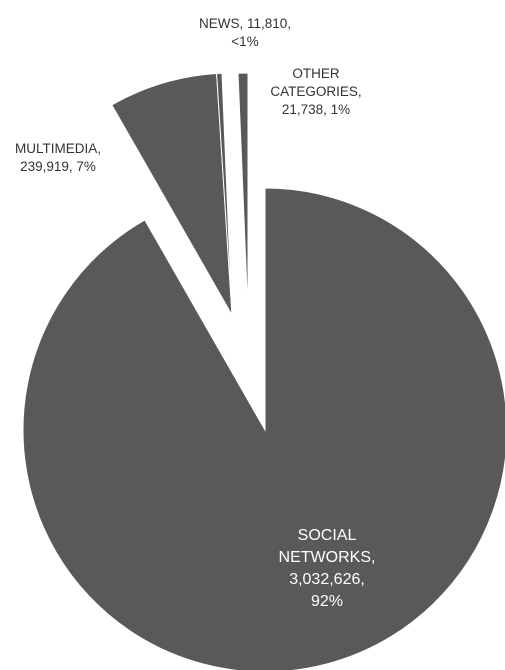 The width and height of the screenshot is (505, 670). I want to click on pie-label-other-categories: OTHER CATEGORIES, 21,738, 1%, so click(315, 91).